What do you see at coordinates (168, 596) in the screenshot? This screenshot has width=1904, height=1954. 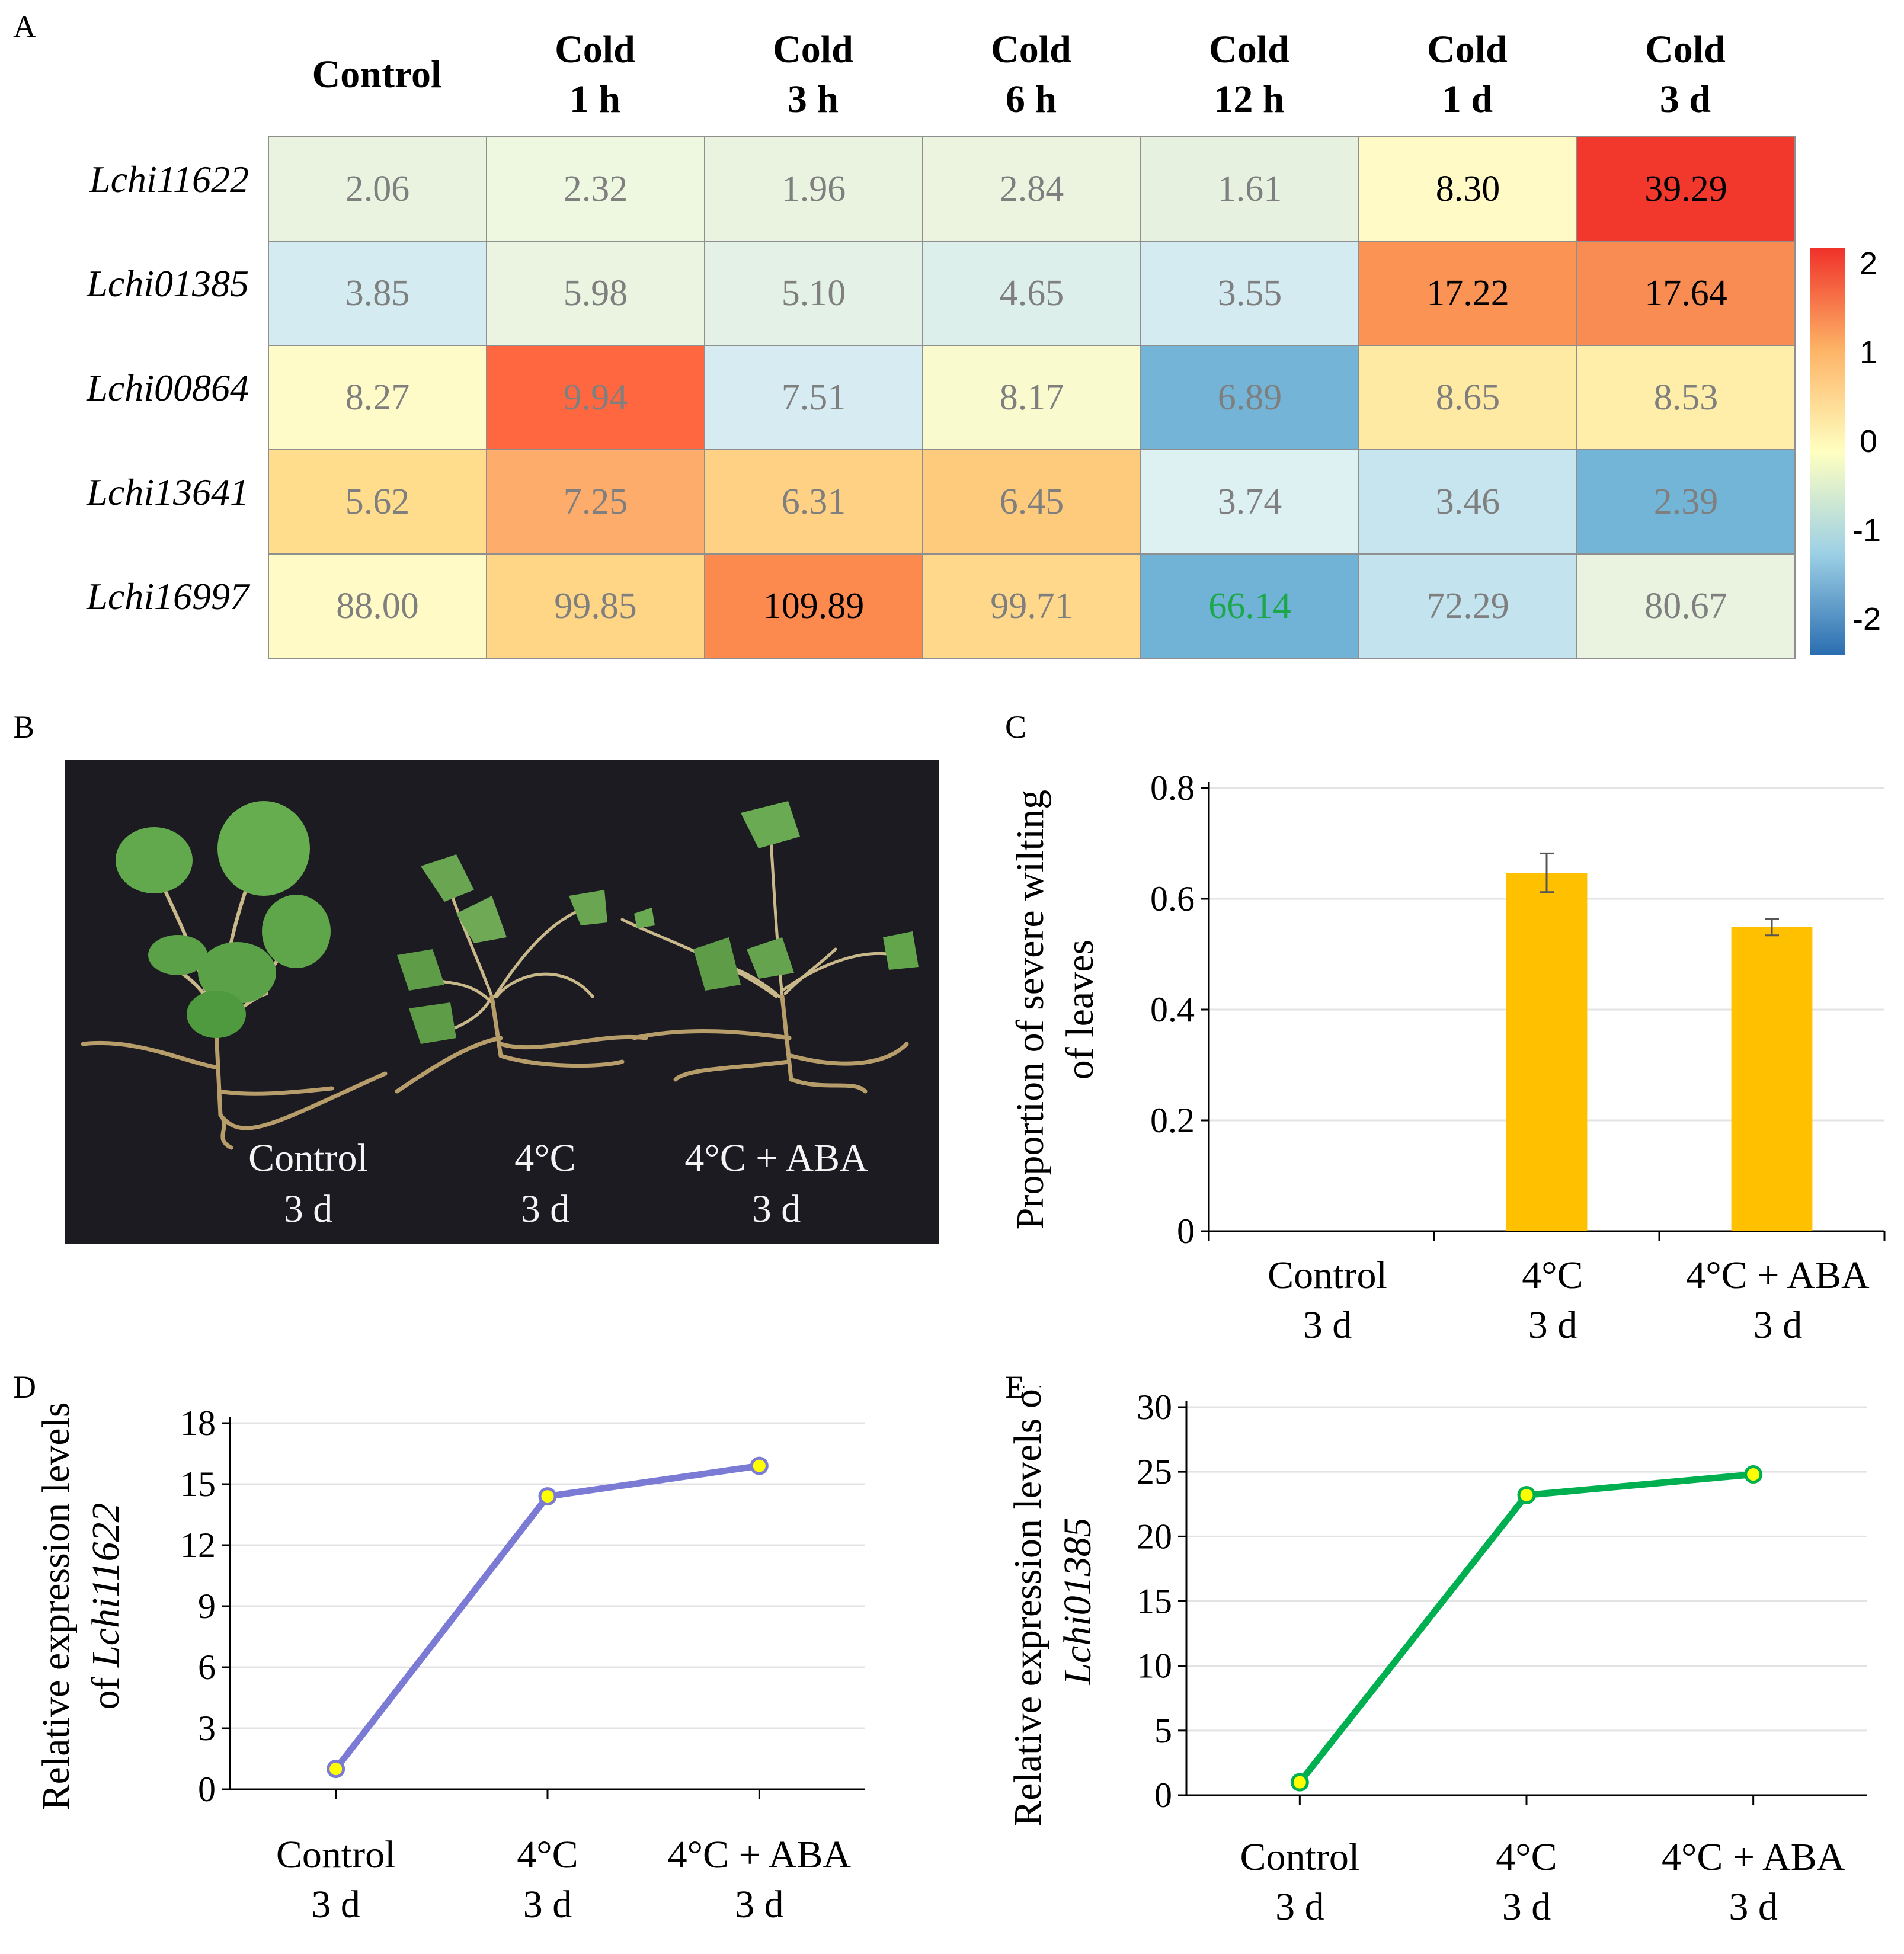 I see `heatmap-gene-label: Lchi16997` at bounding box center [168, 596].